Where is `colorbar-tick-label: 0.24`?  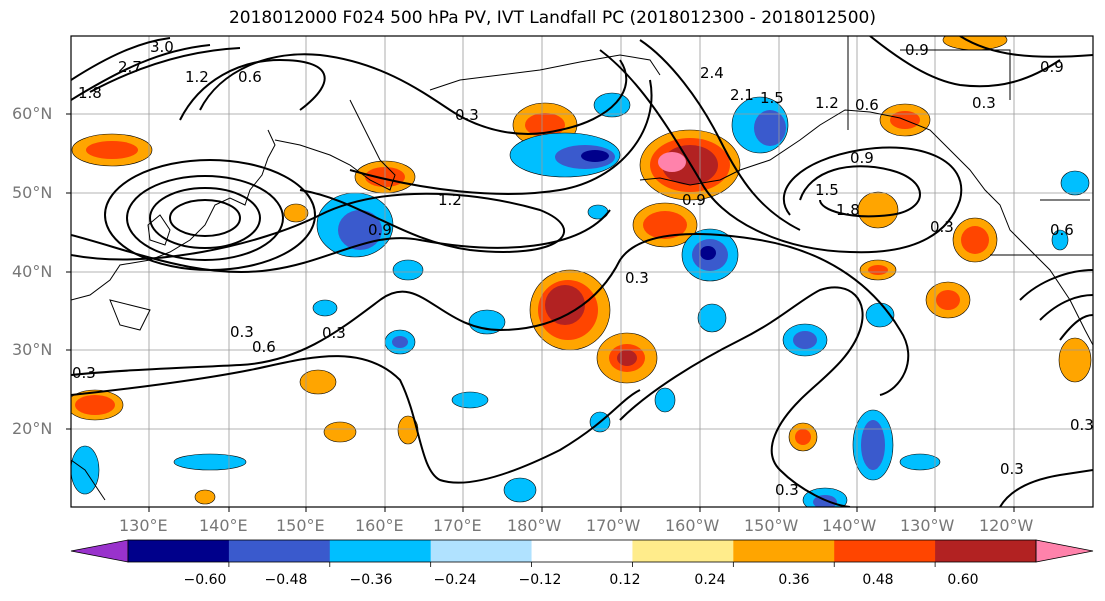 colorbar-tick-label: 0.24 is located at coordinates (710, 580).